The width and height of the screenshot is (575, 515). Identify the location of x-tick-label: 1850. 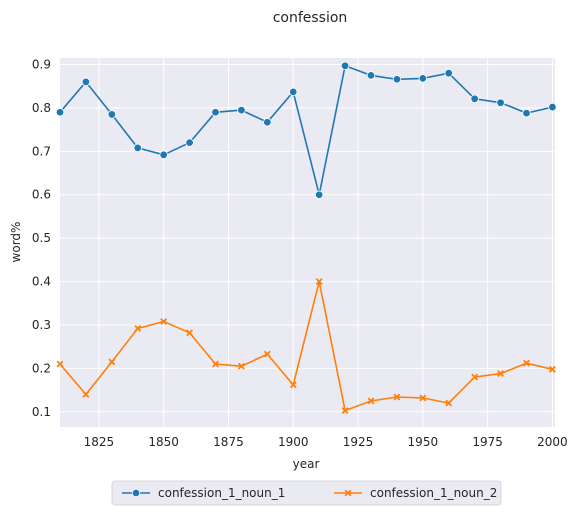
(163, 442).